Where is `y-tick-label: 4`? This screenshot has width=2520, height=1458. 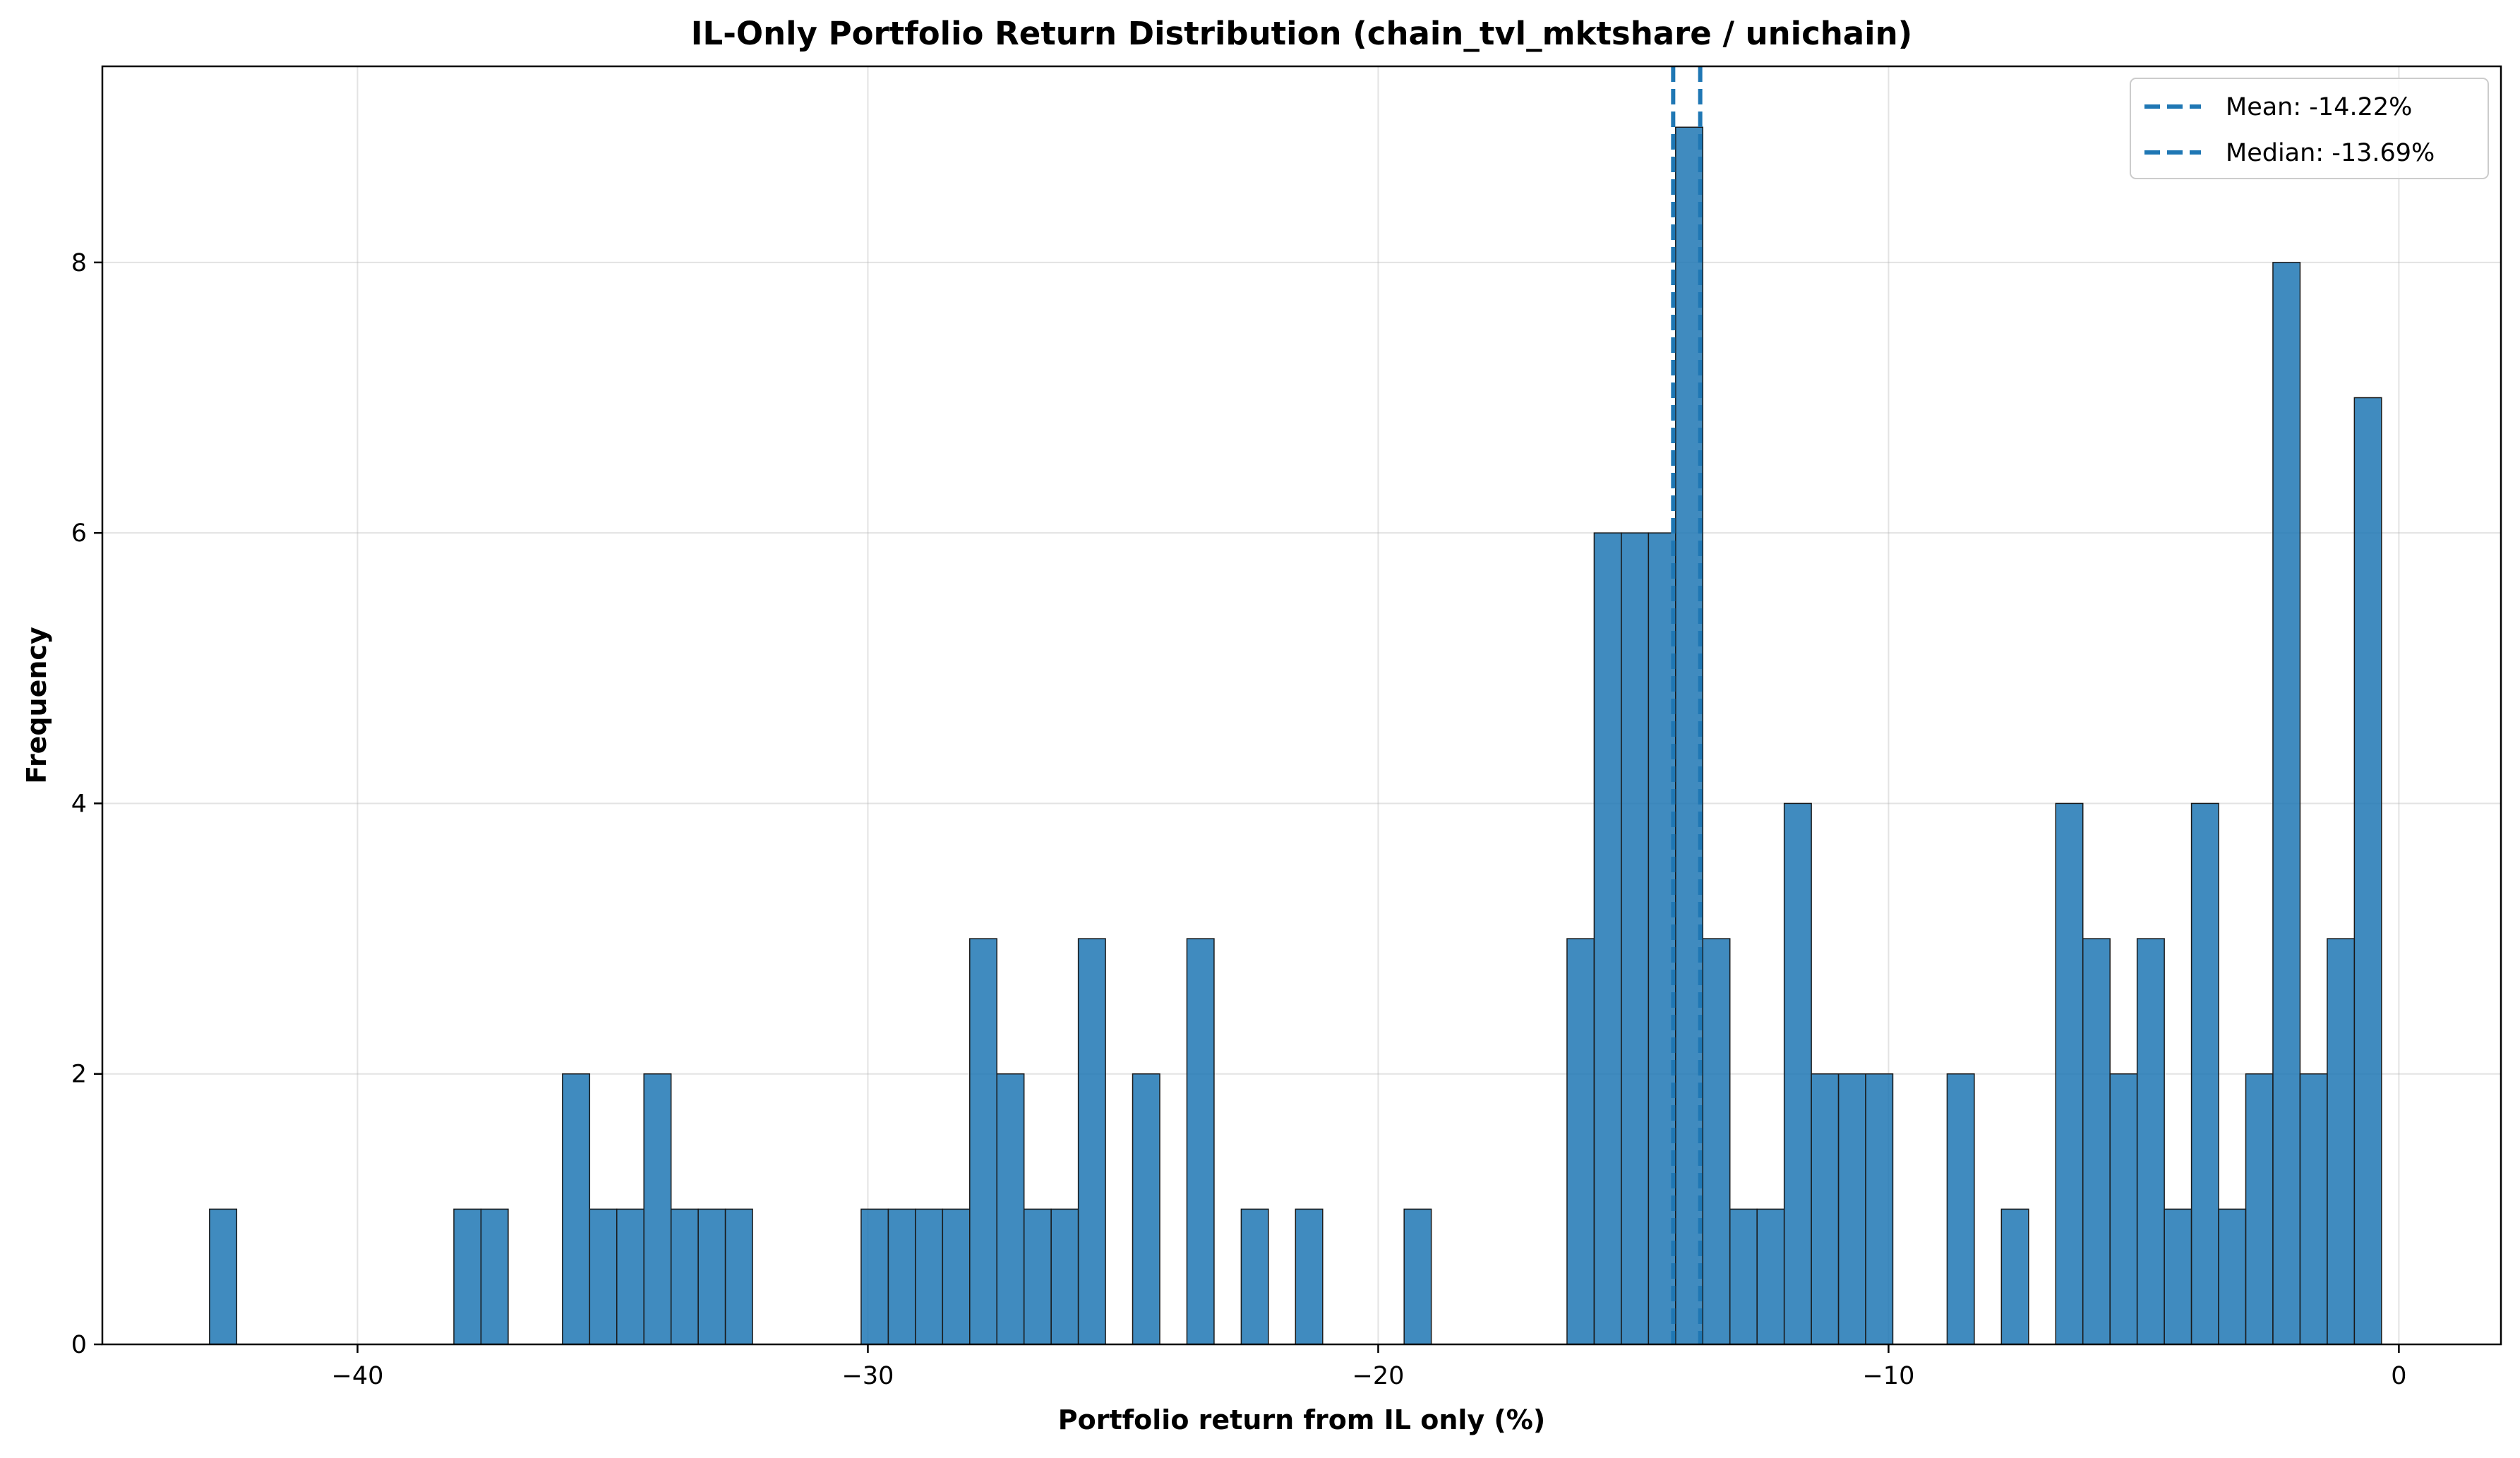 y-tick-label: 4 is located at coordinates (79, 804).